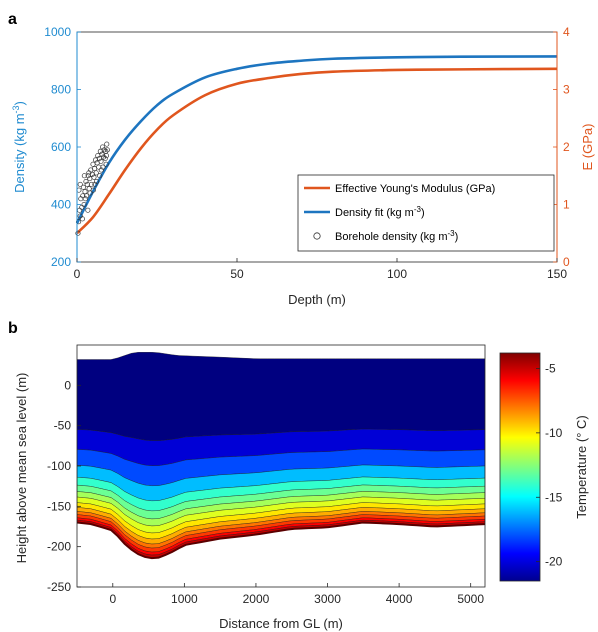 The image size is (598, 632). I want to click on legend-box, so click(426, 213).